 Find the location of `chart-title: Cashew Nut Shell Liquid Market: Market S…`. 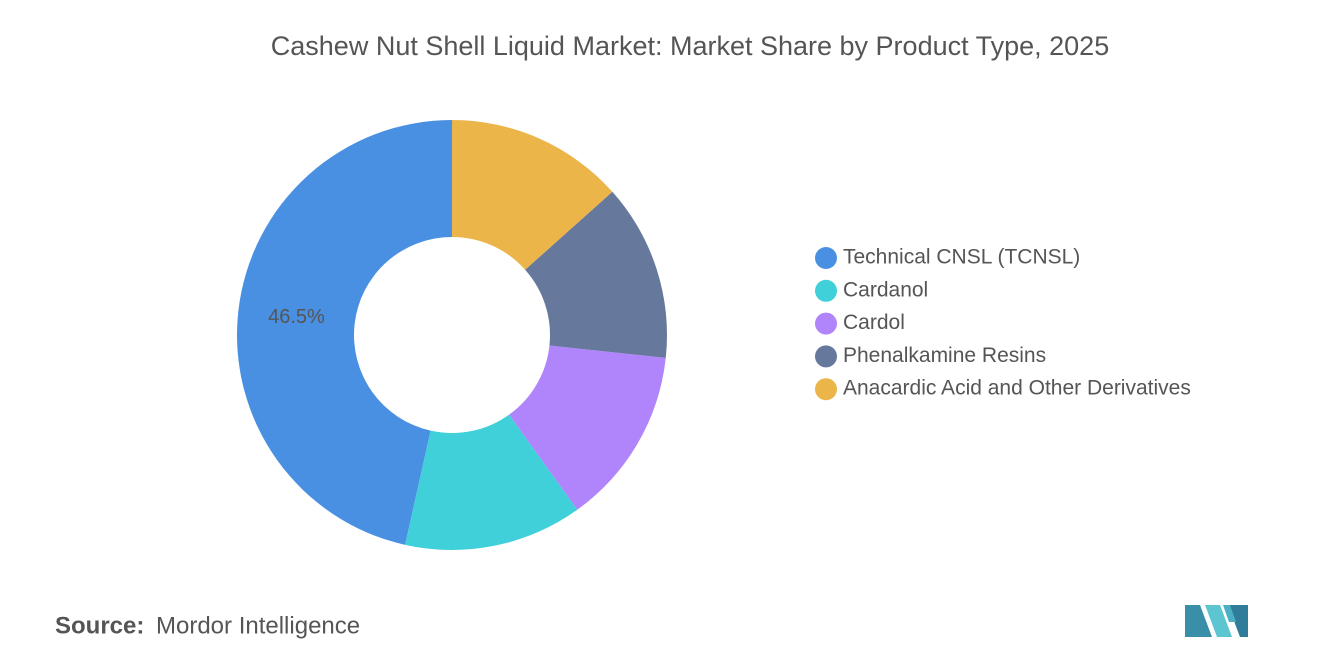

chart-title: Cashew Nut Shell Liquid Market: Market S… is located at coordinates (690, 46).